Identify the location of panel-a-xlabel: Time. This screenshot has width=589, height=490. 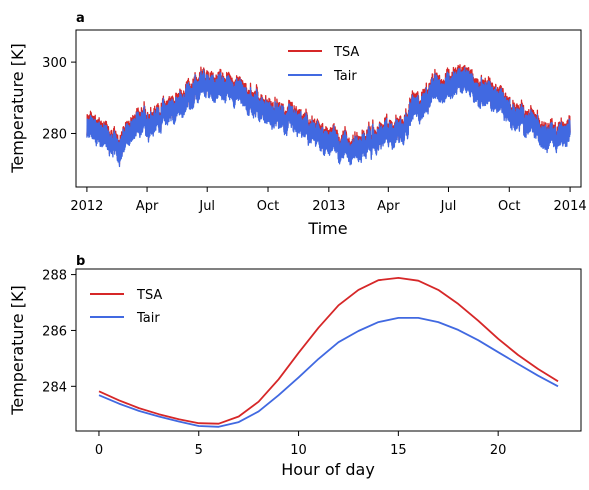
(327, 228).